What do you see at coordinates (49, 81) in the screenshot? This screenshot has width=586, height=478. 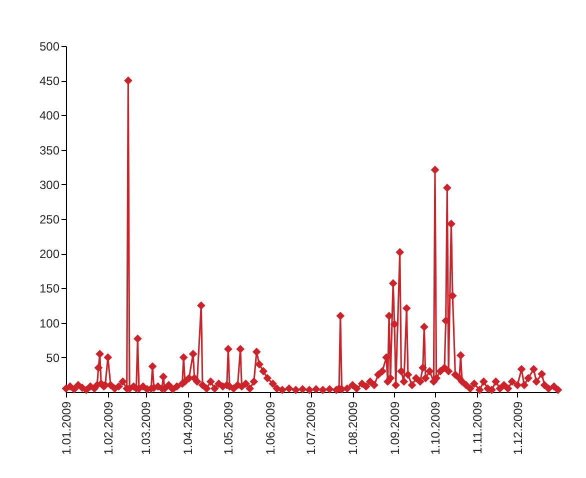 I see `y-tick-label: 450` at bounding box center [49, 81].